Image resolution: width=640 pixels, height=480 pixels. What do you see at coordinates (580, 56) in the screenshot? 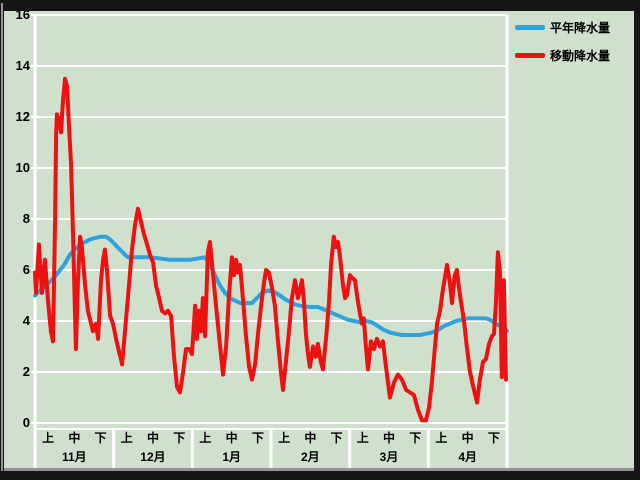
I see `legend-label-moving-precipitation: 移動降水量` at bounding box center [580, 56].